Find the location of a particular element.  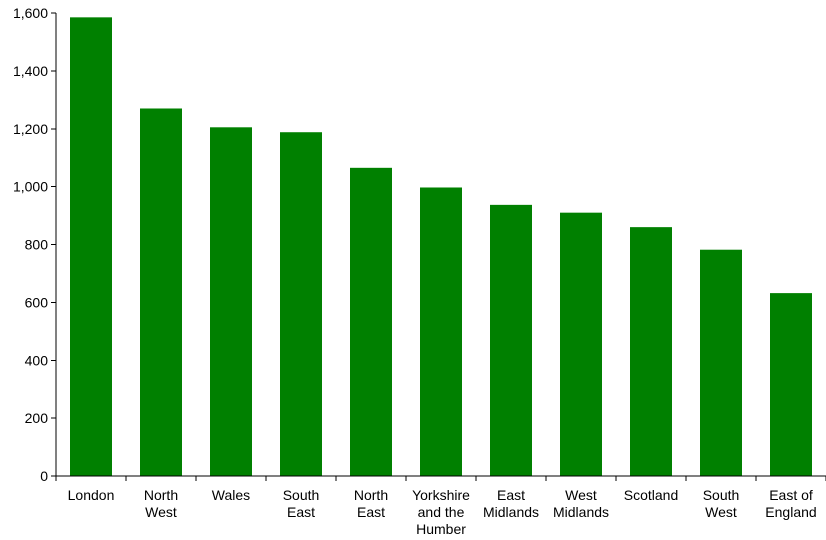

x-category-label-line: Wales is located at coordinates (231, 495).